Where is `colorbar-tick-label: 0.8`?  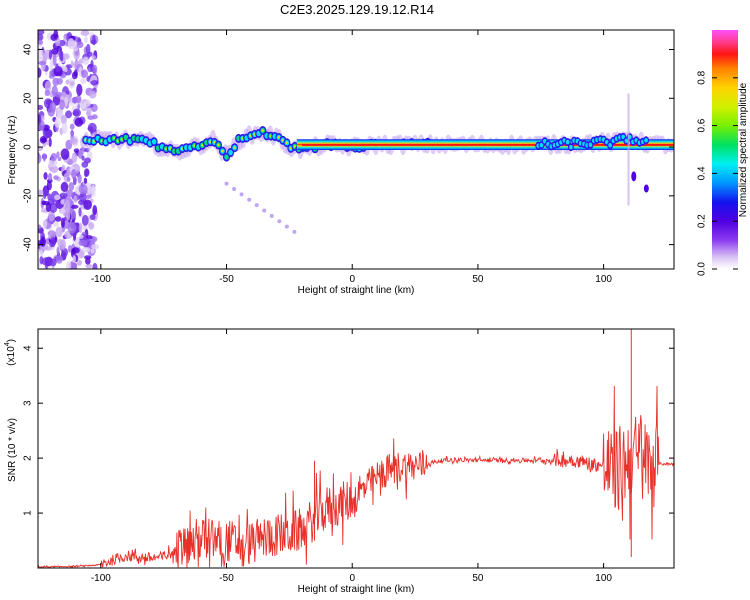
colorbar-tick-label: 0.8 is located at coordinates (702, 77).